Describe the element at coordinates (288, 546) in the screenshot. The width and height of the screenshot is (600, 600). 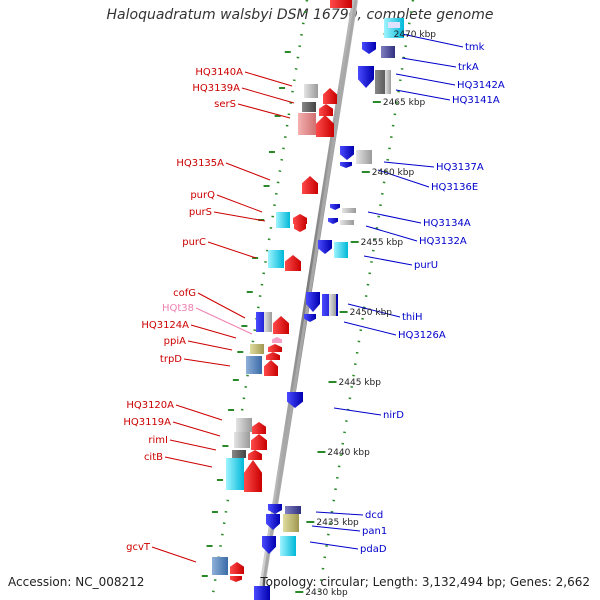
I see `gene-feature-pdaD` at that location.